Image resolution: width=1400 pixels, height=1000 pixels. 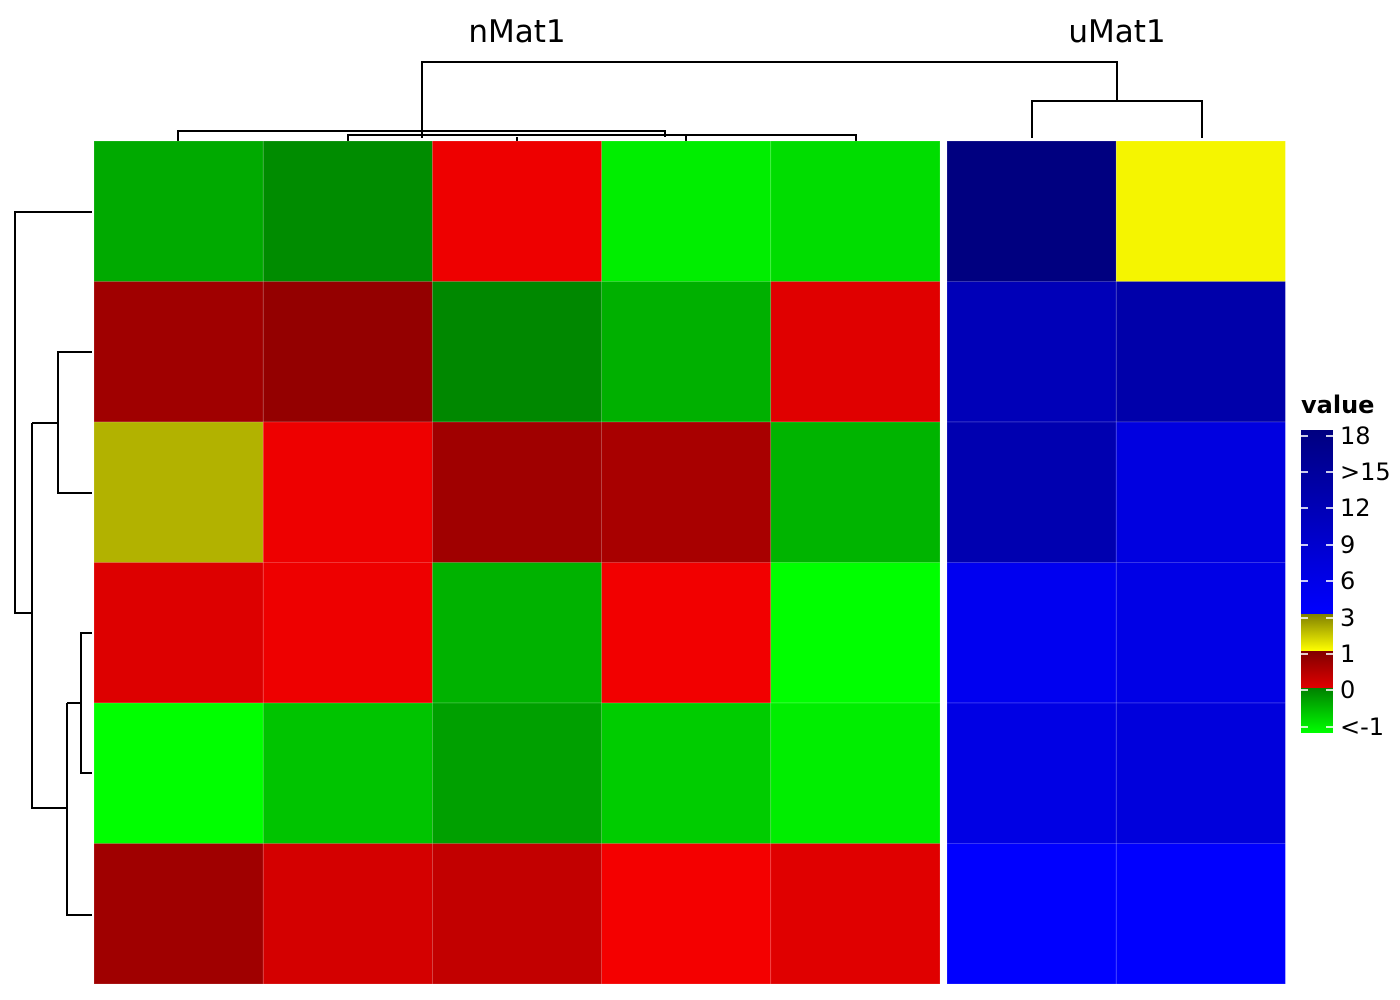 What do you see at coordinates (686, 773) in the screenshot?
I see `heatmap-cell-nmat1-r5-c4` at bounding box center [686, 773].